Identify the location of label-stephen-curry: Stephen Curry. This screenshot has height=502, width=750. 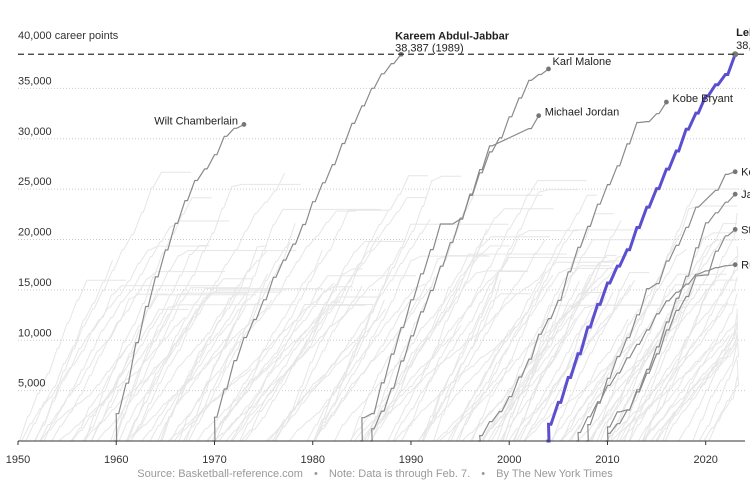
(745, 230).